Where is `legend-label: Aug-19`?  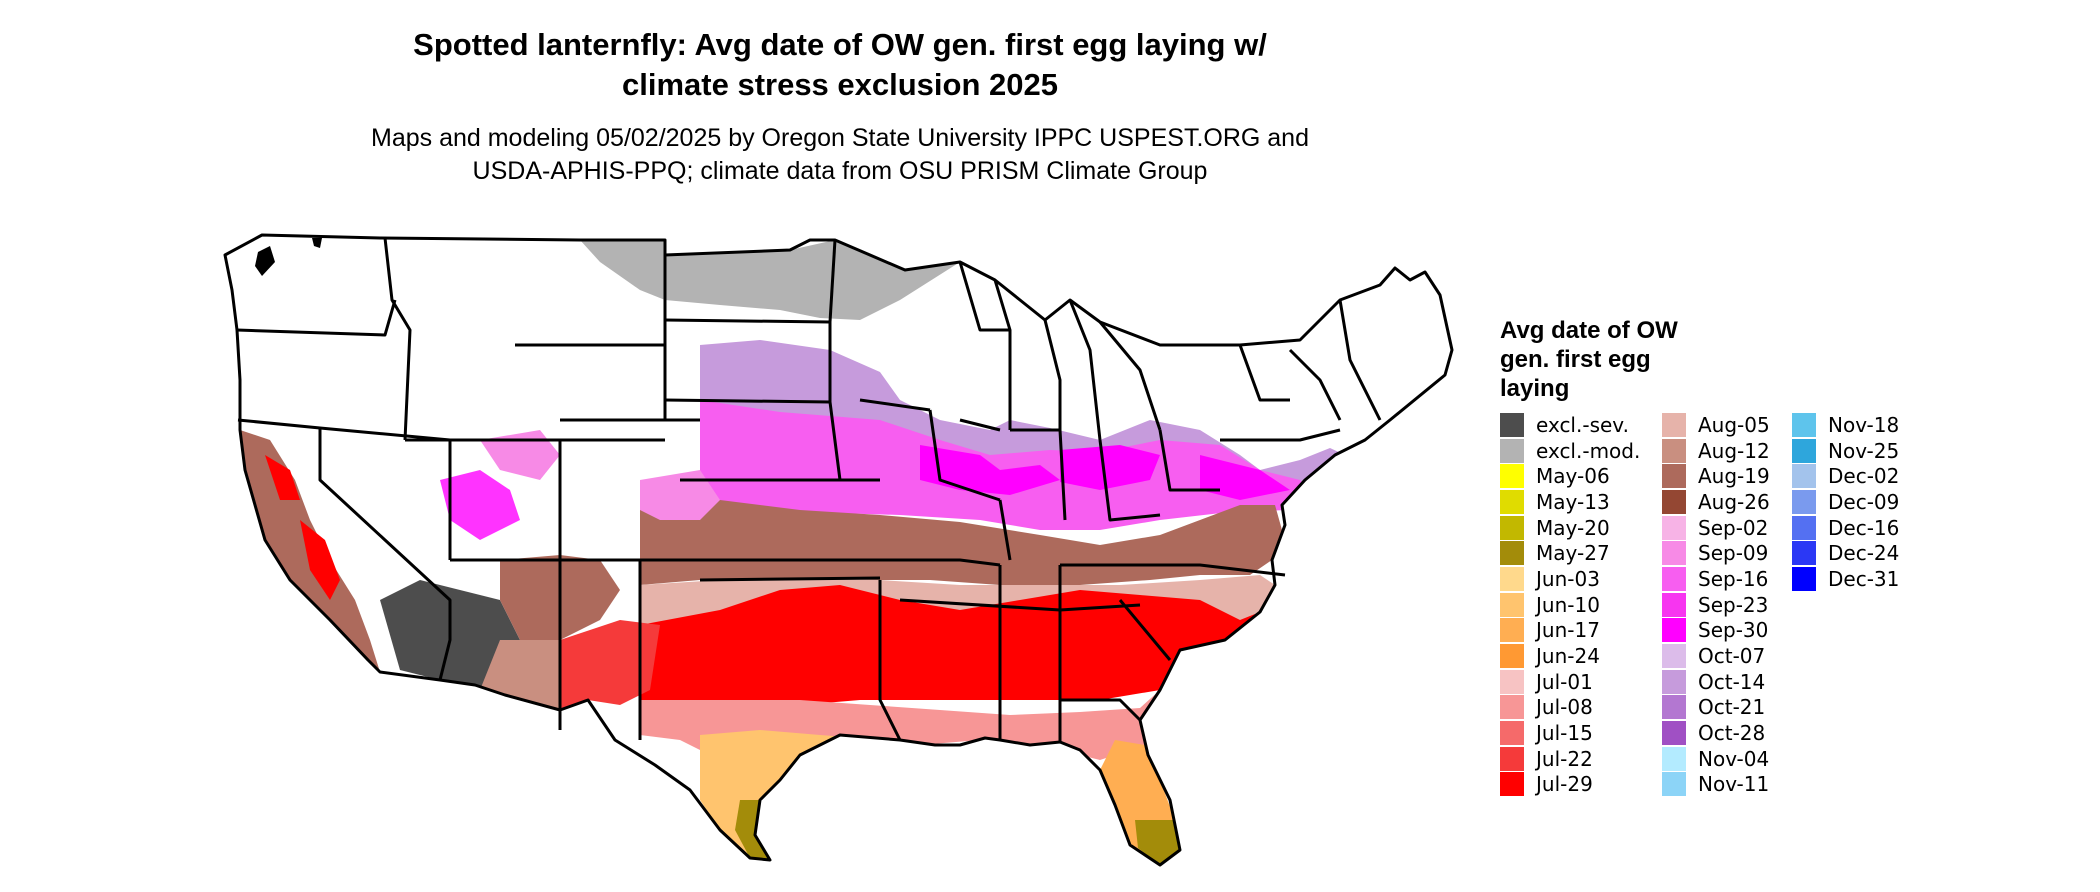
legend-label: Aug-19 is located at coordinates (1734, 476).